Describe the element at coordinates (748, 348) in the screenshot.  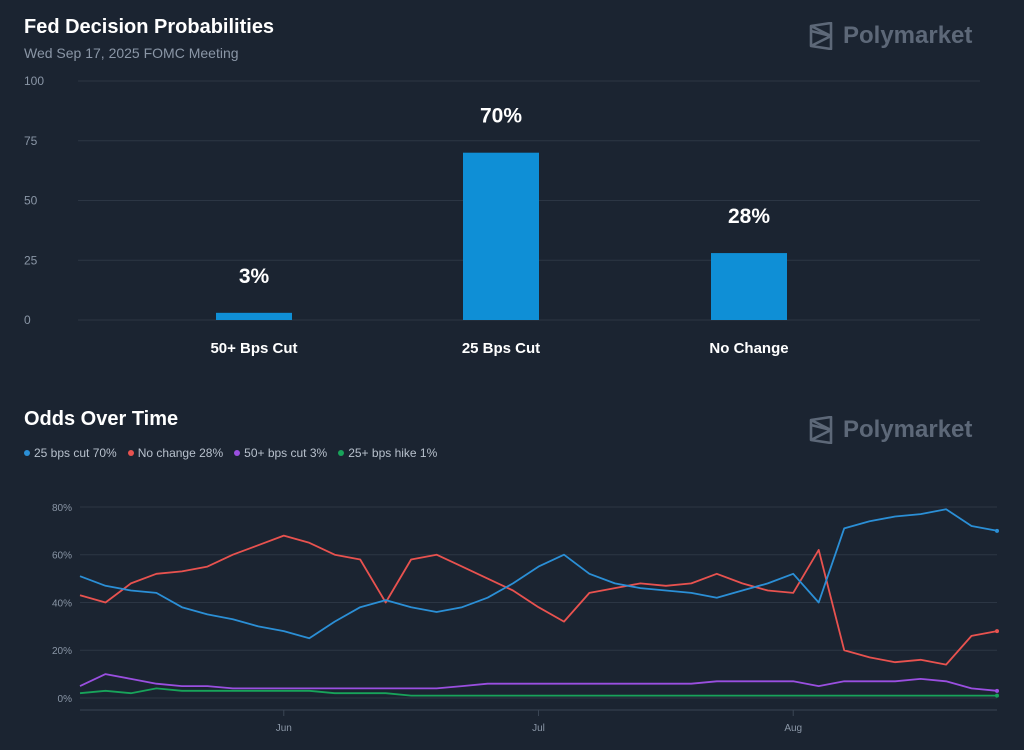
I see `bar-category-label: No Change` at that location.